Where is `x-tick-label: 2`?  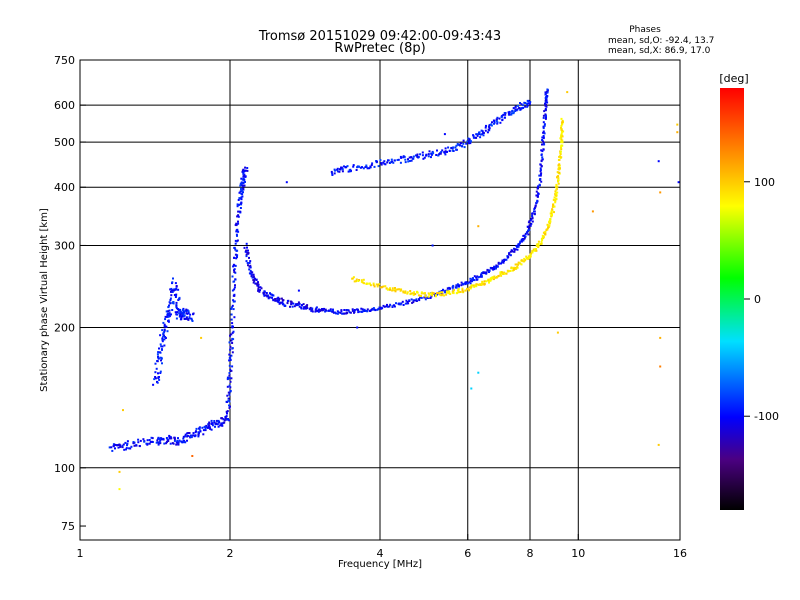 x-tick-label: 2 is located at coordinates (230, 553).